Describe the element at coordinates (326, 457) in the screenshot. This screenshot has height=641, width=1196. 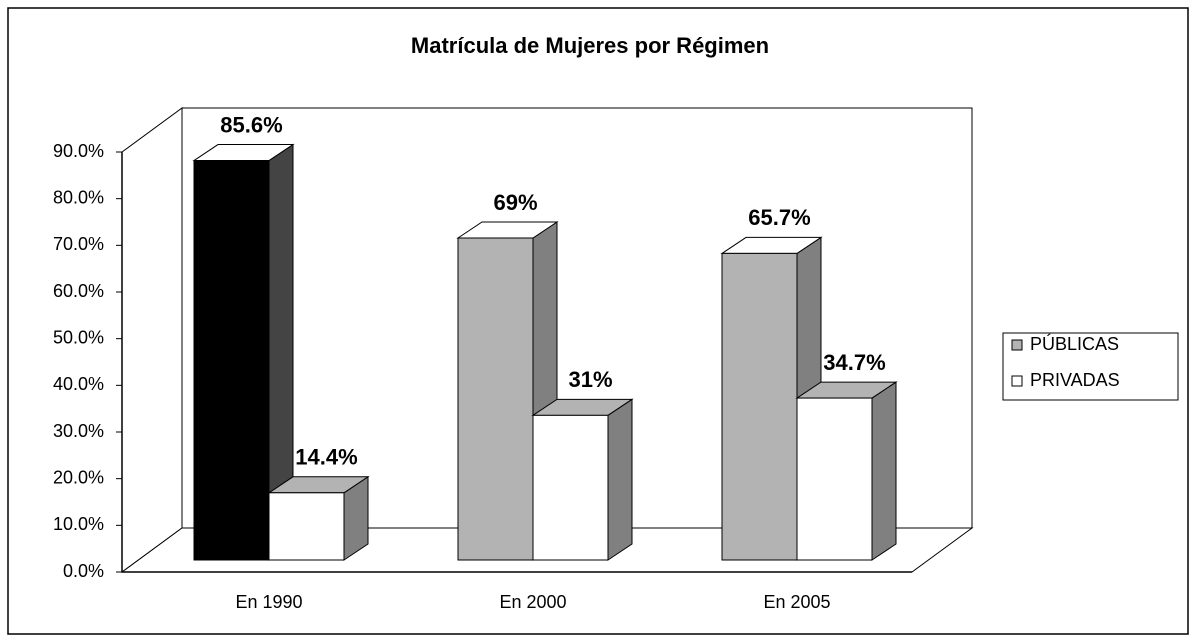
I see `value-label: 14.4%` at that location.